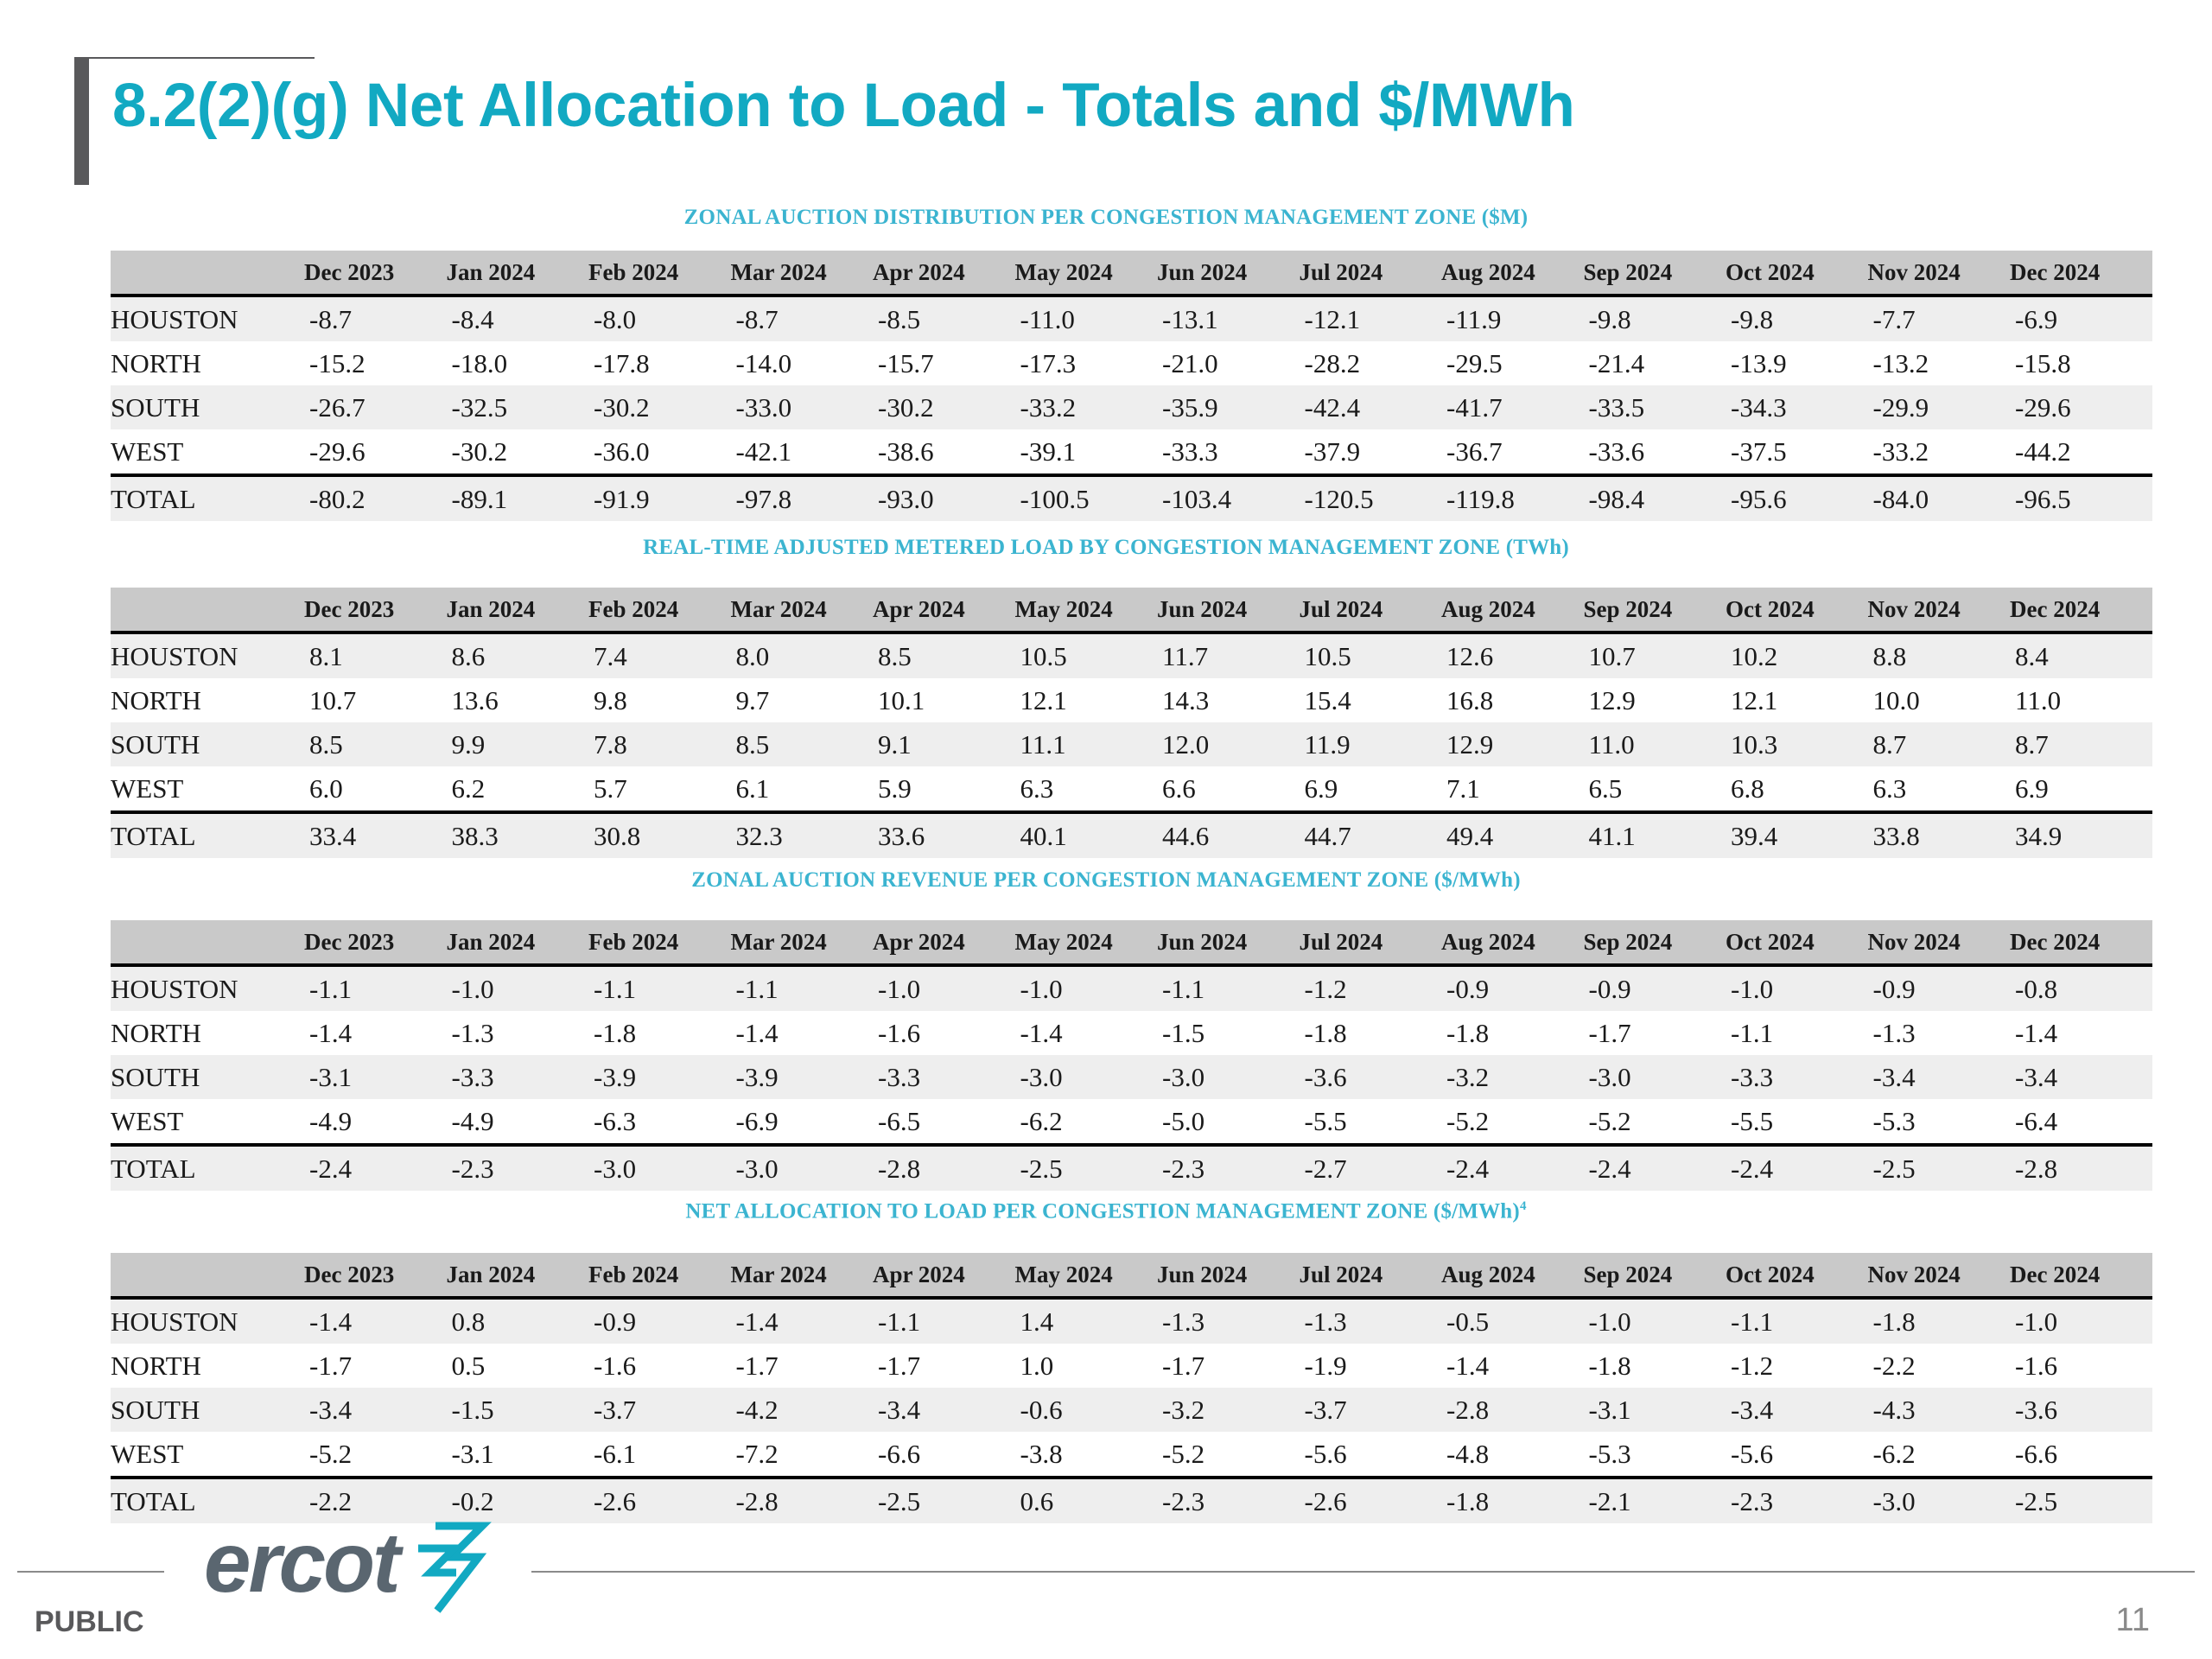 This screenshot has width=2212, height=1659. Describe the element at coordinates (1228, 497) in the screenshot. I see `table-cell: -103.4` at that location.